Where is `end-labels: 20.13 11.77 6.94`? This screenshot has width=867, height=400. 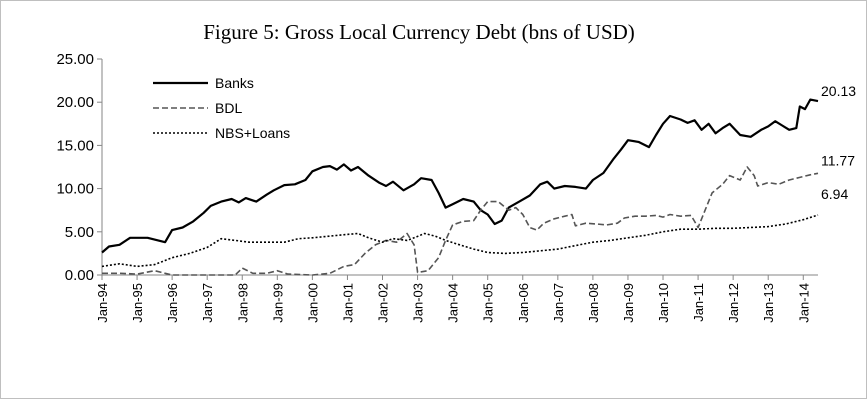 end-labels: 20.13 11.77 6.94 is located at coordinates (838, 142).